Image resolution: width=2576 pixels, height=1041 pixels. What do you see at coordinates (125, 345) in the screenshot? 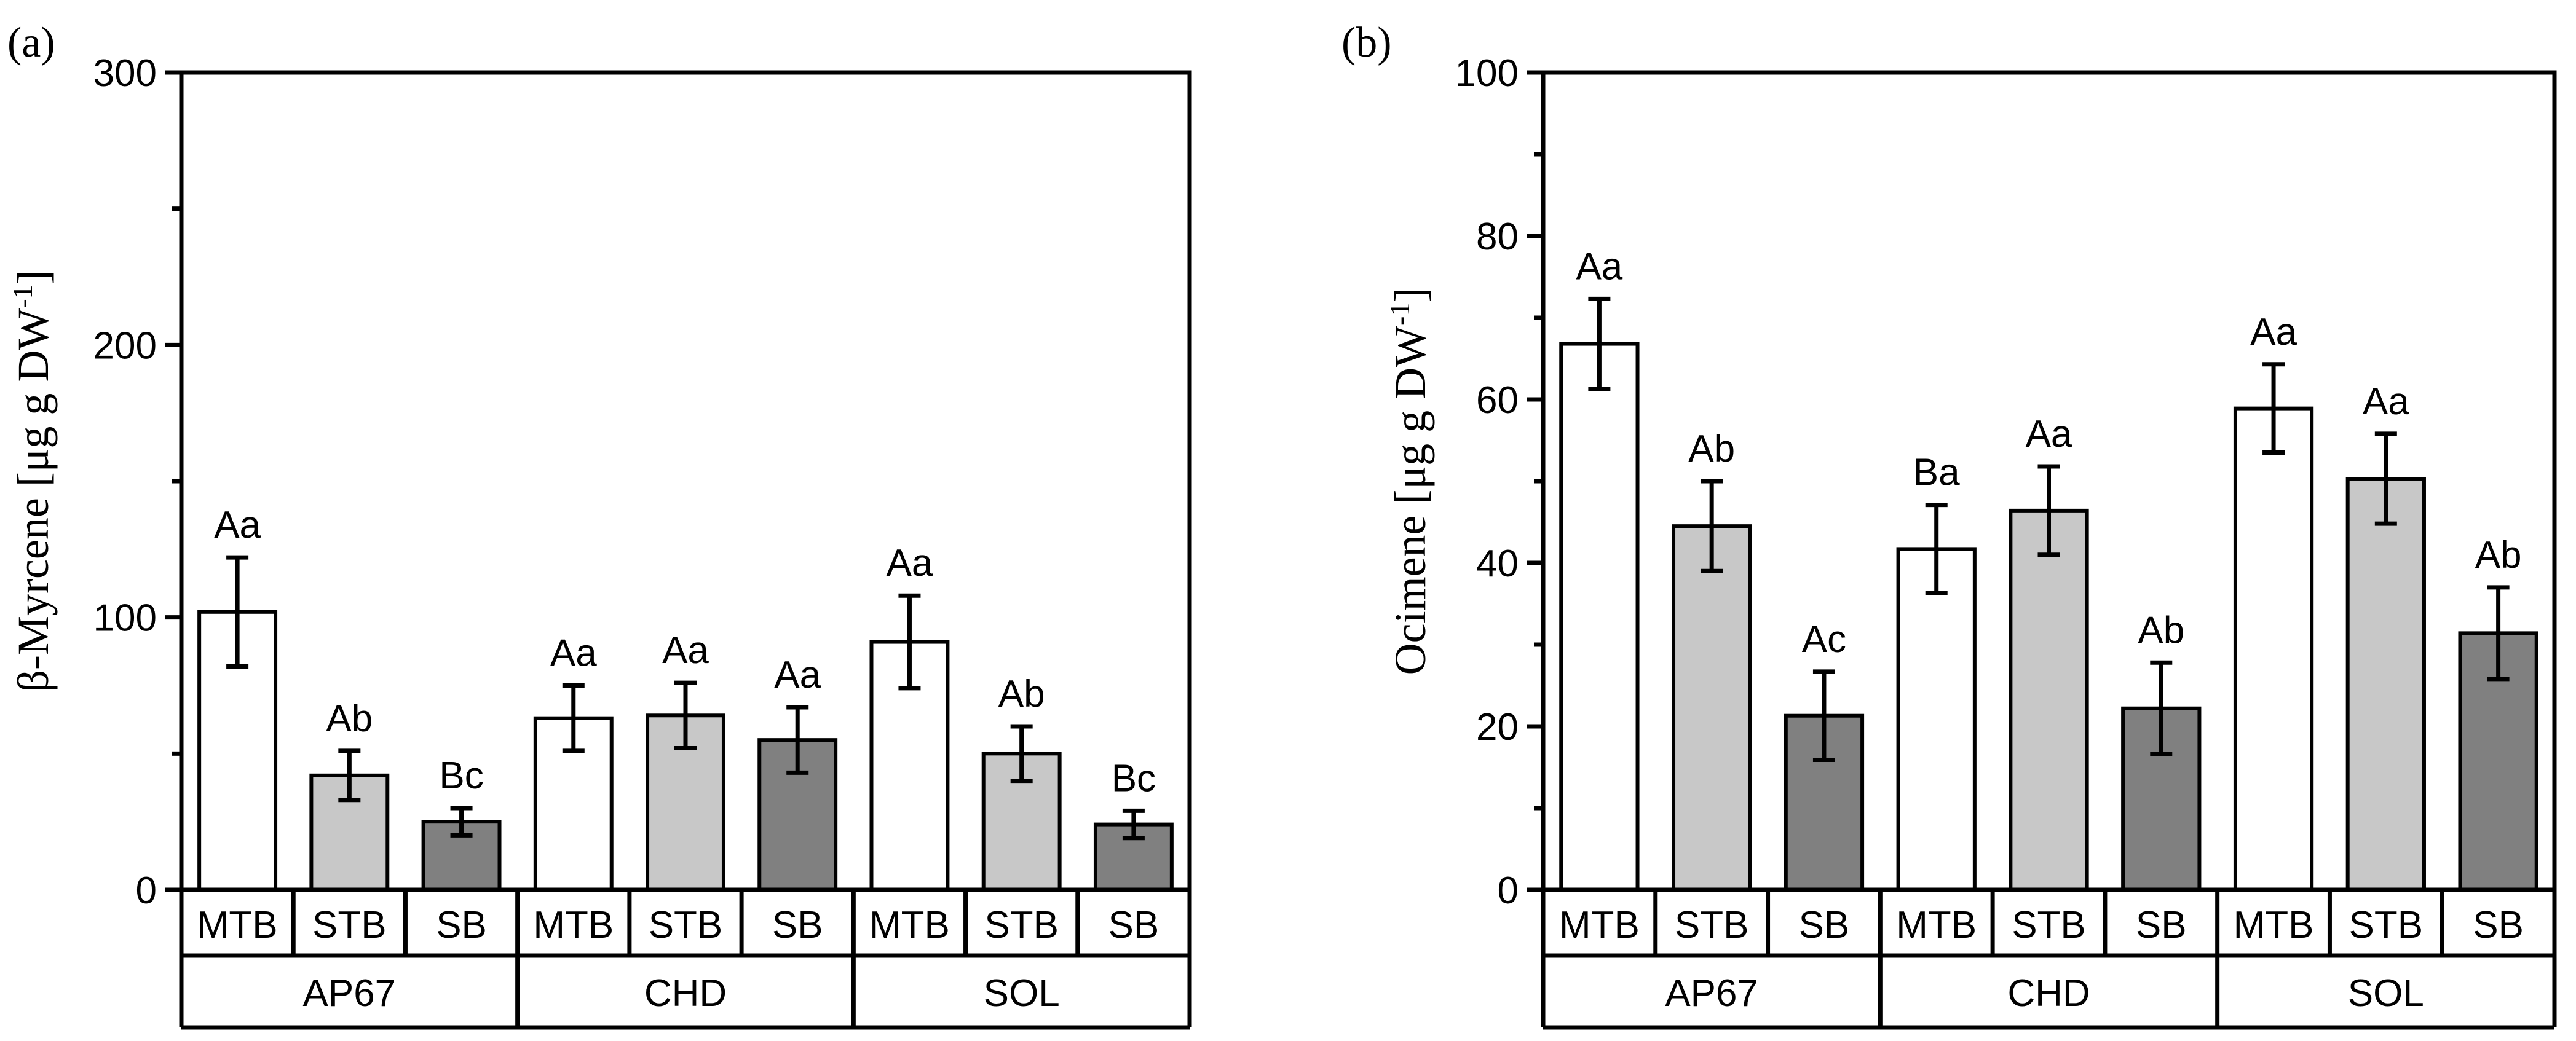
I see `y-tick-label: 200` at bounding box center [125, 345].